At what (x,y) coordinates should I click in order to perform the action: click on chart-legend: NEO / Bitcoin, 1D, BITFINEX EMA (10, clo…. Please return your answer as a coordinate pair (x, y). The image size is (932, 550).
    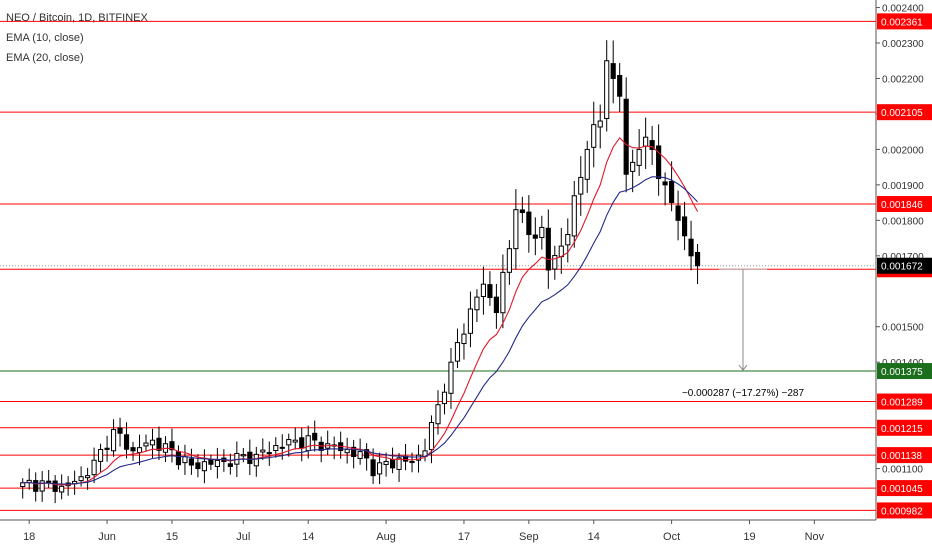
    Looking at the image, I should click on (77, 38).